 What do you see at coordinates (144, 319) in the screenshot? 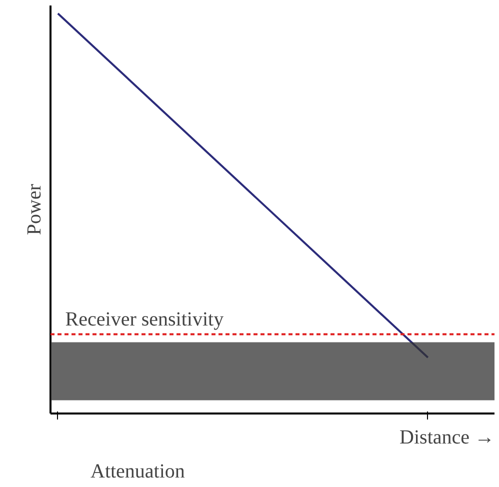
I see `ref-line-label: Receiver sensitivity` at bounding box center [144, 319].